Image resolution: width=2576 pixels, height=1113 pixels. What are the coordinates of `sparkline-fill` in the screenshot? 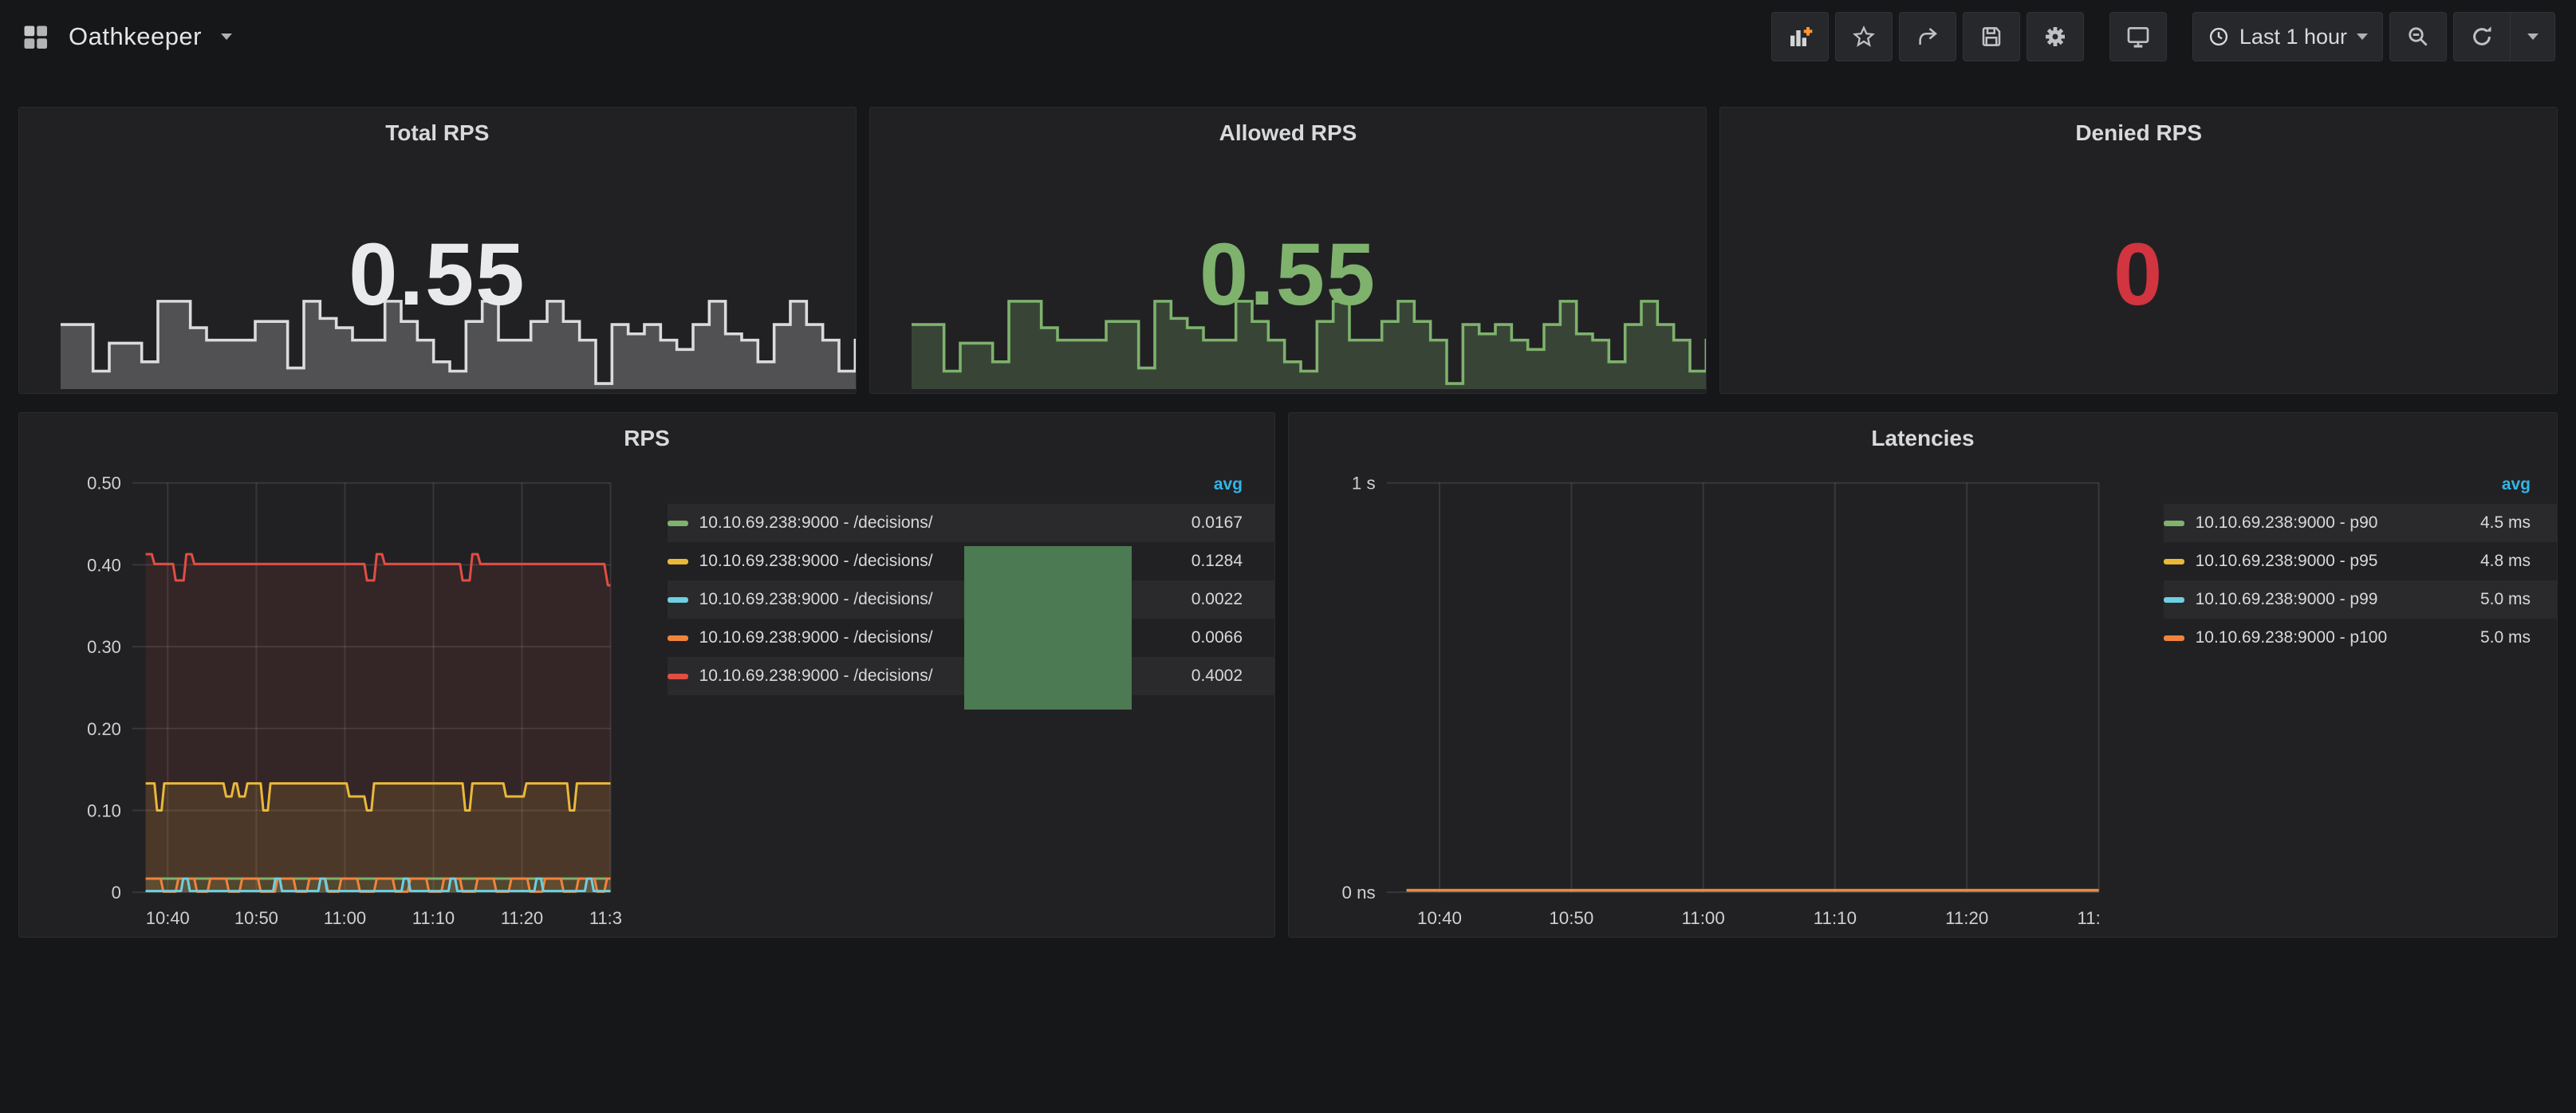 It's located at (458, 345).